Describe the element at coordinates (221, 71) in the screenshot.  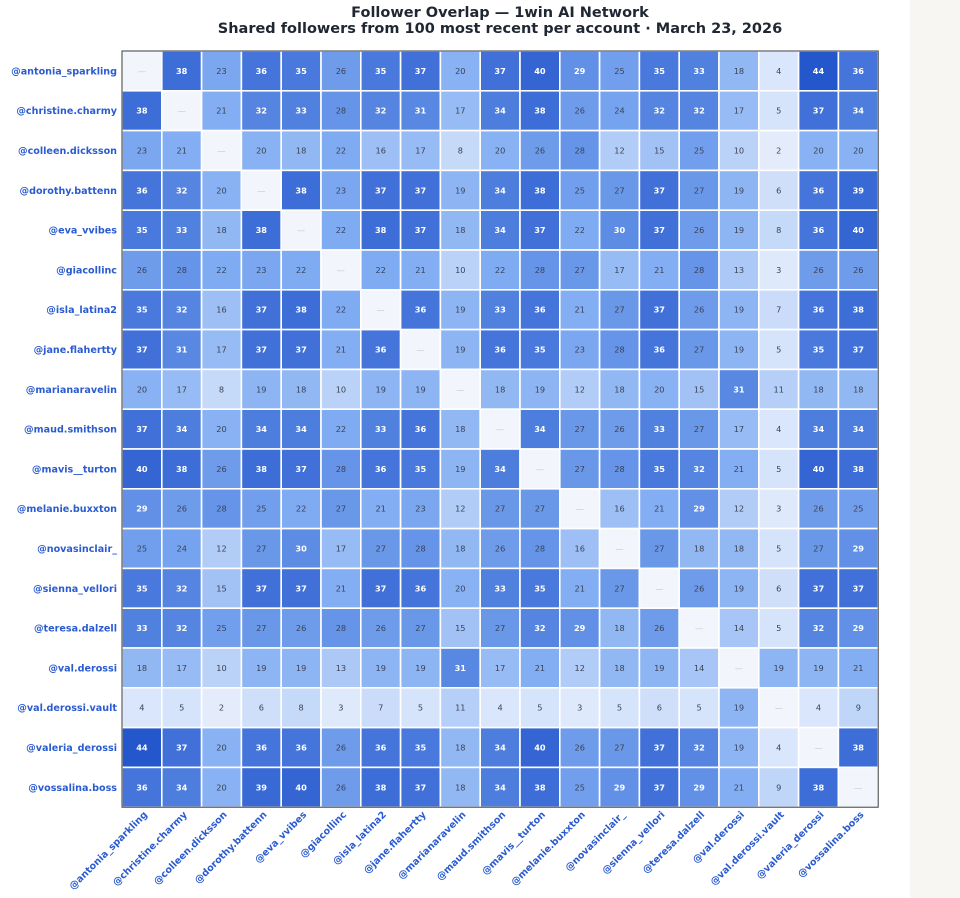
I see `cell-value-label: 23` at that location.